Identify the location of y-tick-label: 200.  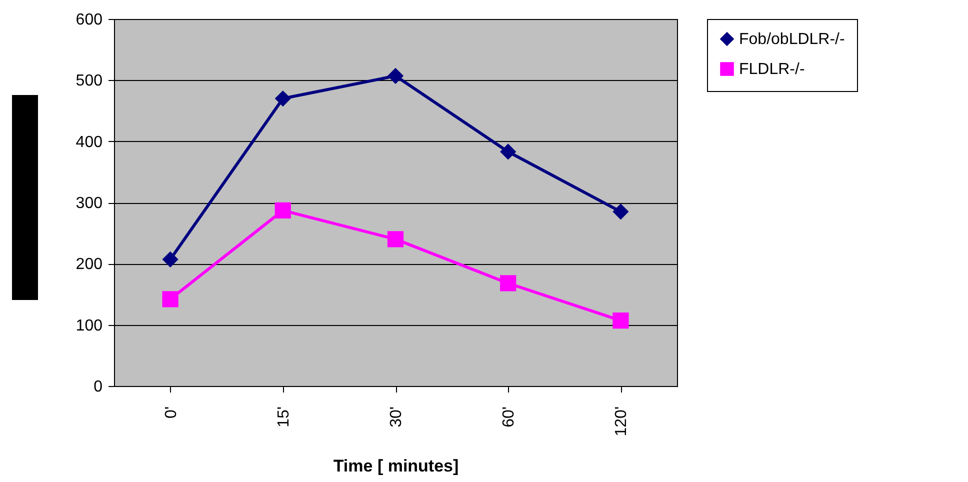
(89, 265).